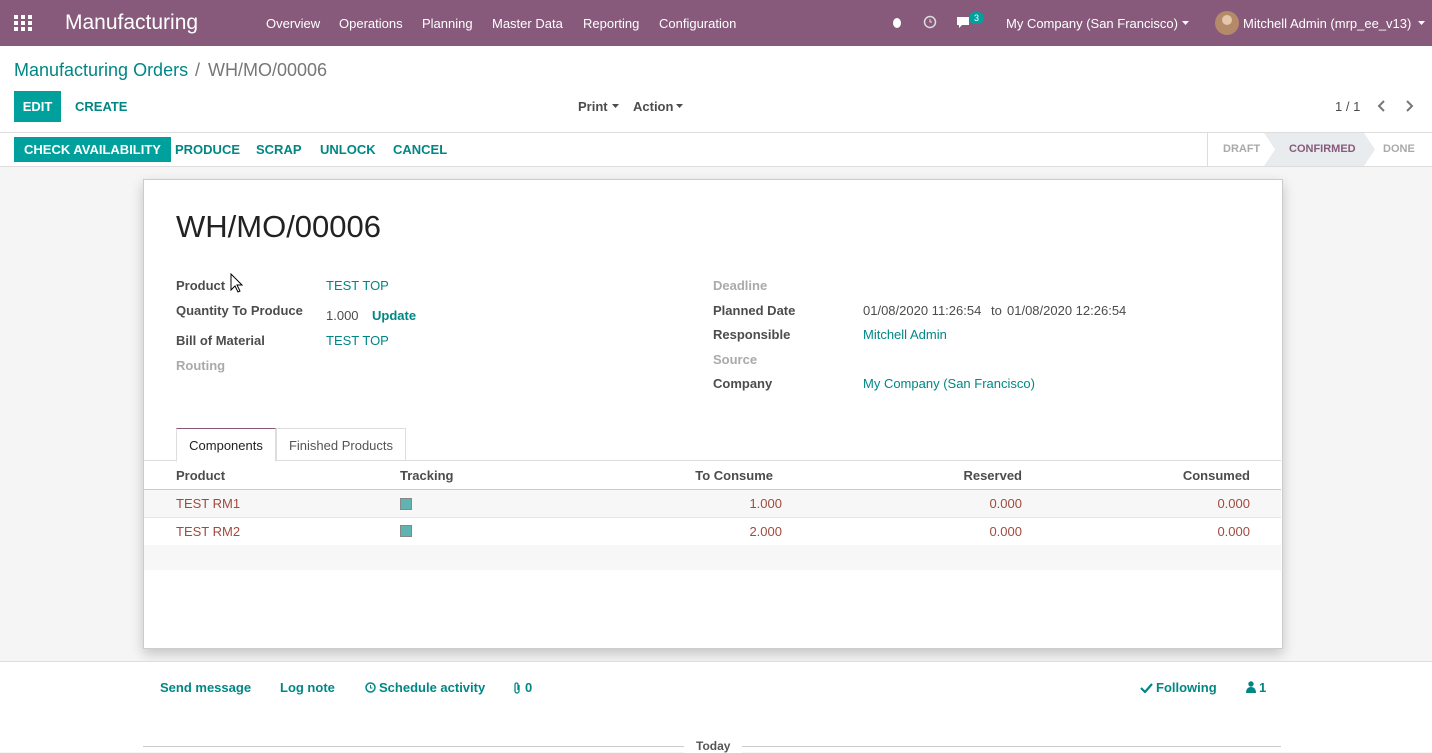 This screenshot has width=1432, height=753. What do you see at coordinates (201, 365) in the screenshot?
I see `field-label: Routing` at bounding box center [201, 365].